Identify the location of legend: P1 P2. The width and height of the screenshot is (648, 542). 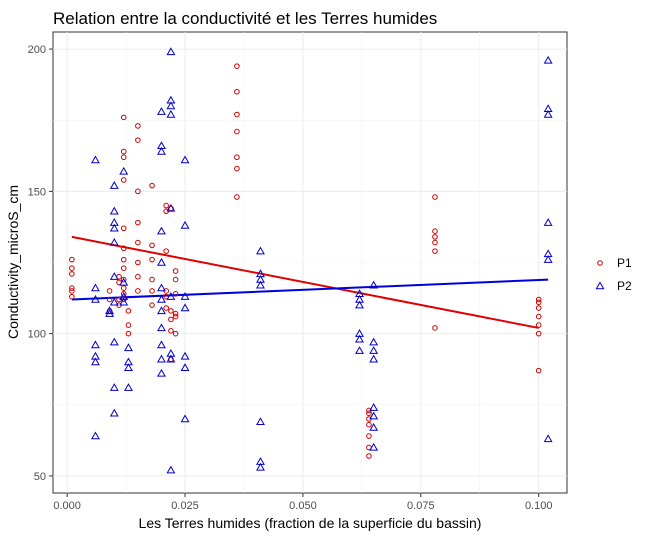
(613, 274).